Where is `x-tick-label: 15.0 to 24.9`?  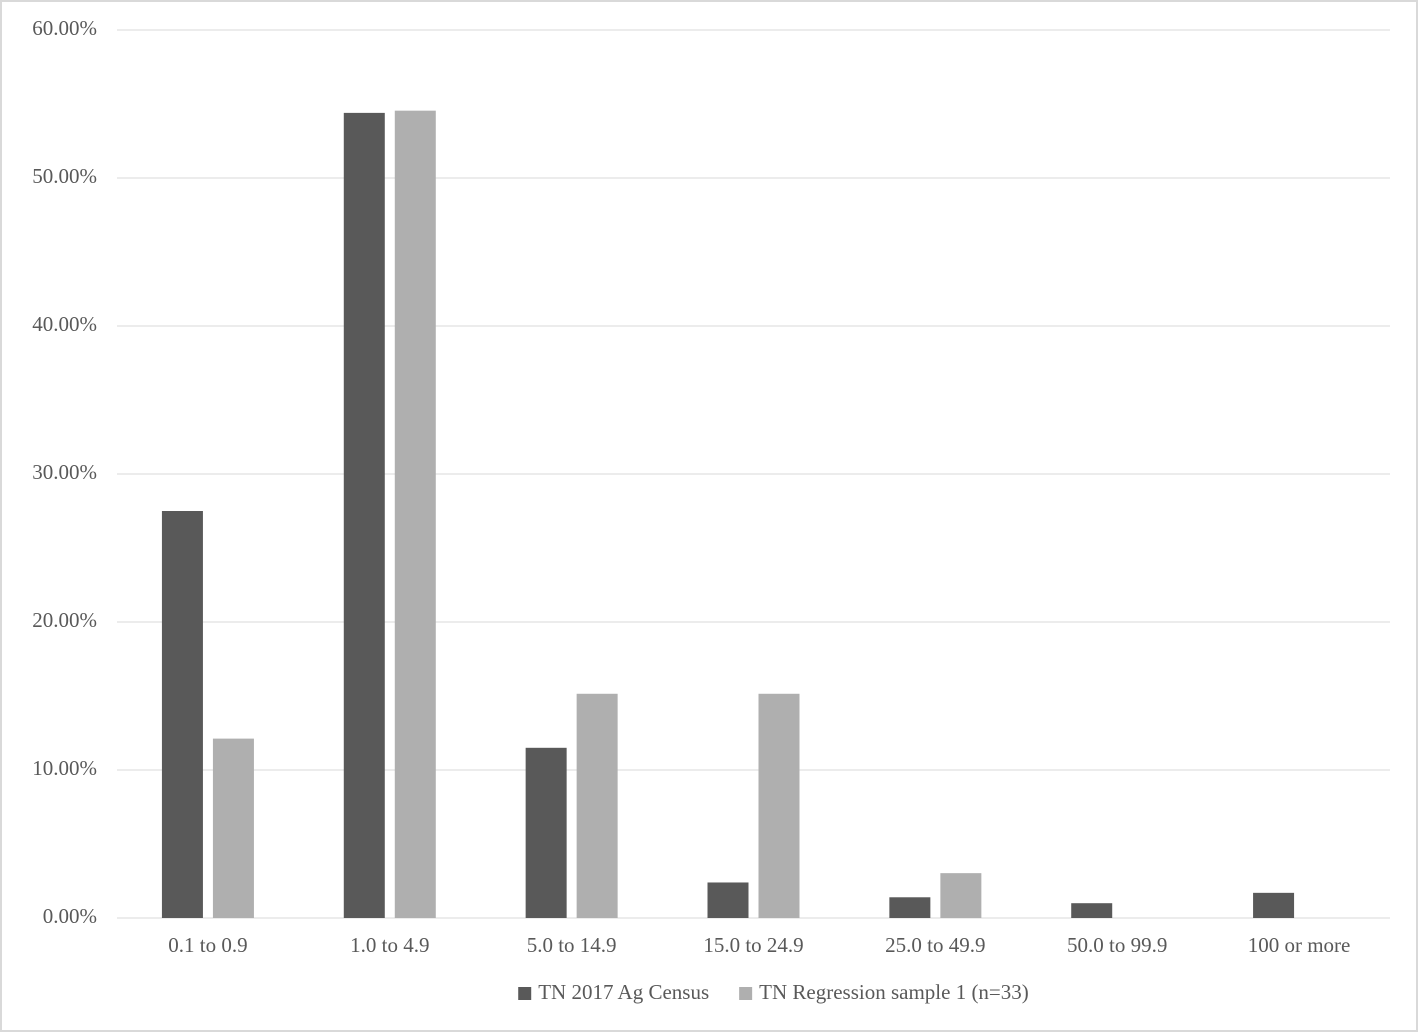
x-tick-label: 15.0 to 24.9 is located at coordinates (753, 945).